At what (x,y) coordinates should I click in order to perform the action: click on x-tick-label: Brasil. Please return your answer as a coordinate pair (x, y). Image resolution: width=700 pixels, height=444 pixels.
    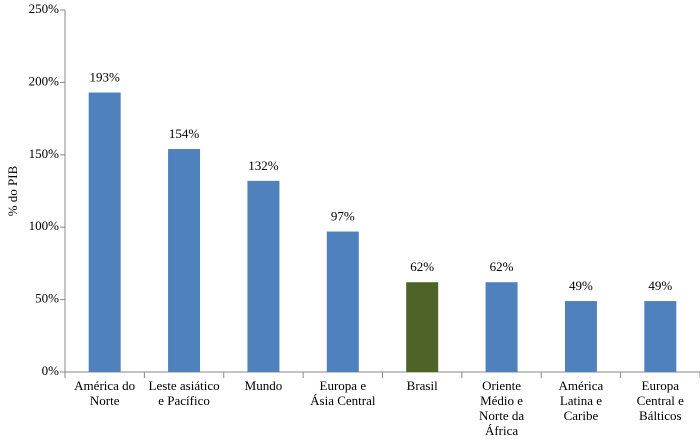
    Looking at the image, I should click on (422, 385).